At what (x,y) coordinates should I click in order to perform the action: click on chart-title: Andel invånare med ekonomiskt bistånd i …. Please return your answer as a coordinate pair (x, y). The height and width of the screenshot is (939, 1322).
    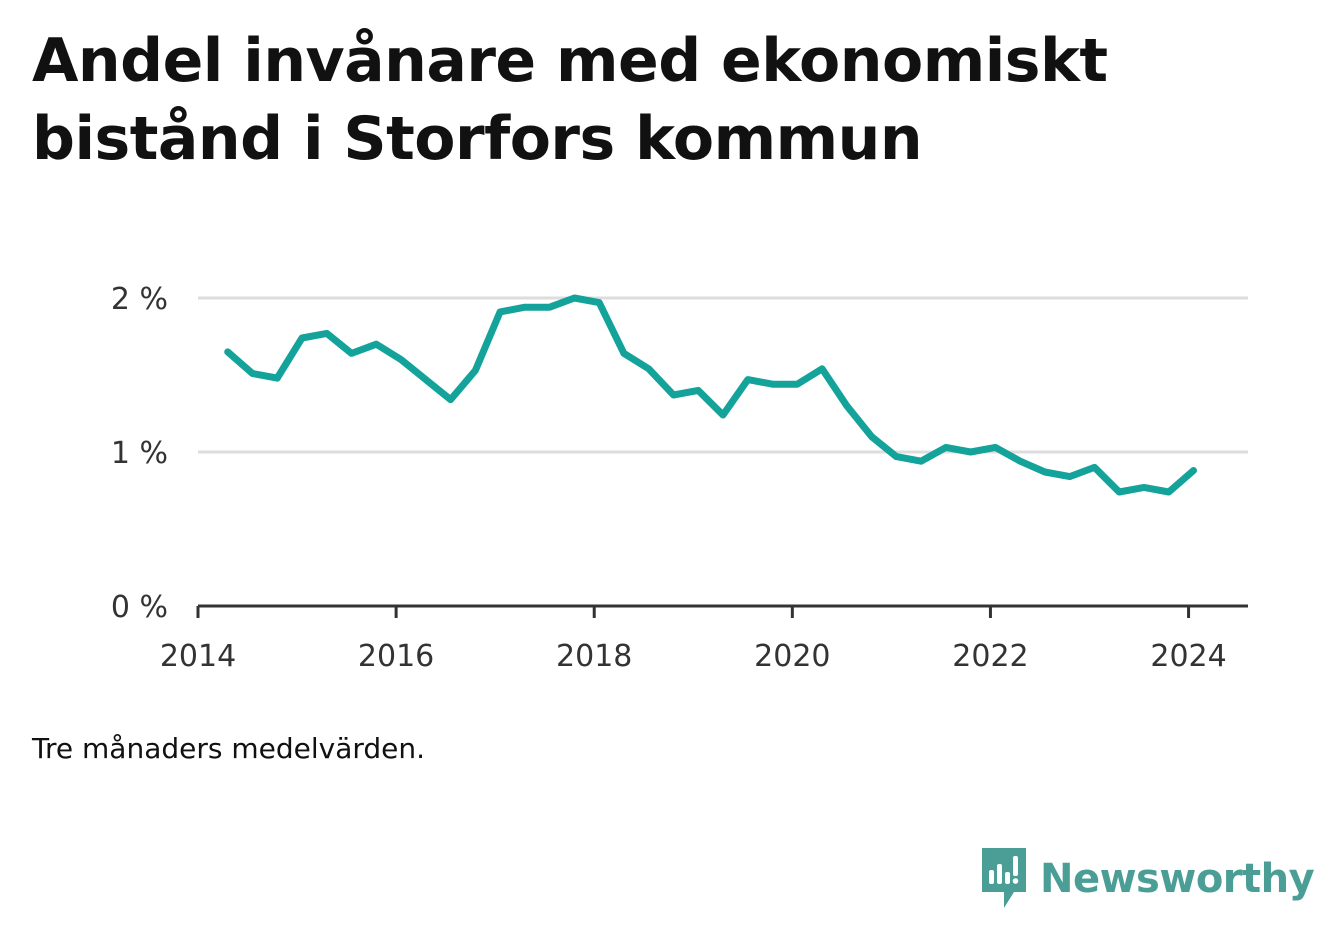
    Looking at the image, I should click on (570, 100).